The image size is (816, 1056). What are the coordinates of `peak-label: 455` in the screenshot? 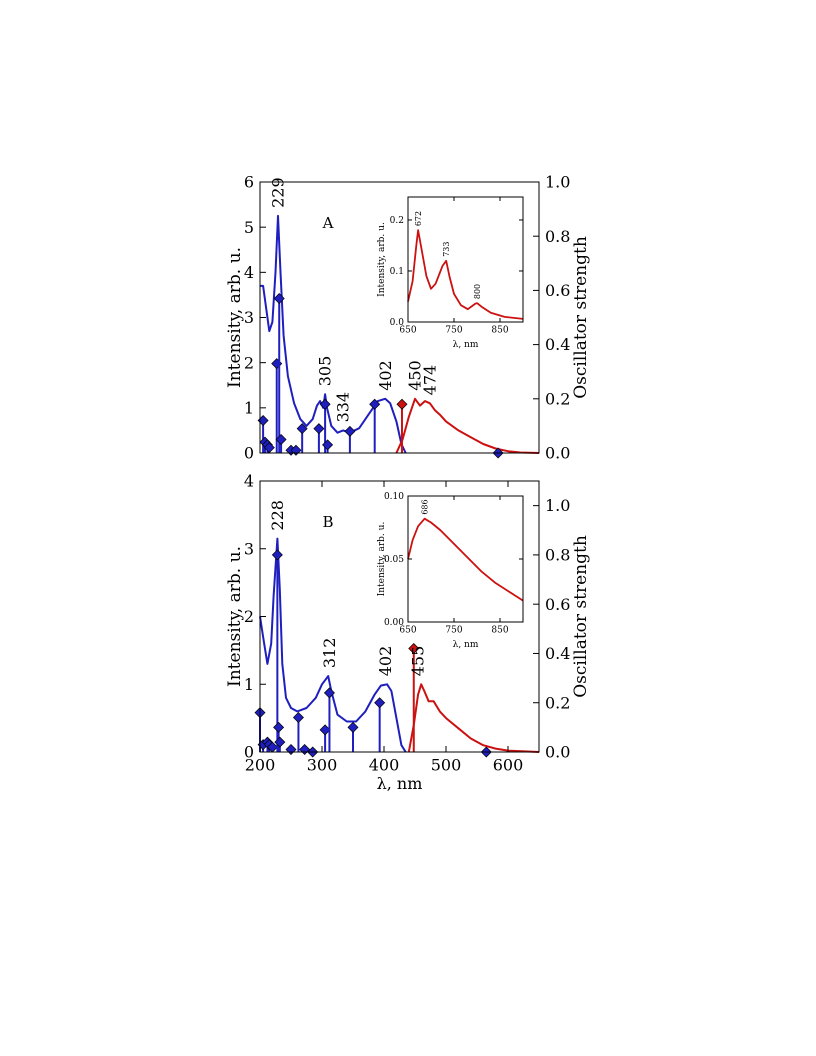 It's located at (418, 661).